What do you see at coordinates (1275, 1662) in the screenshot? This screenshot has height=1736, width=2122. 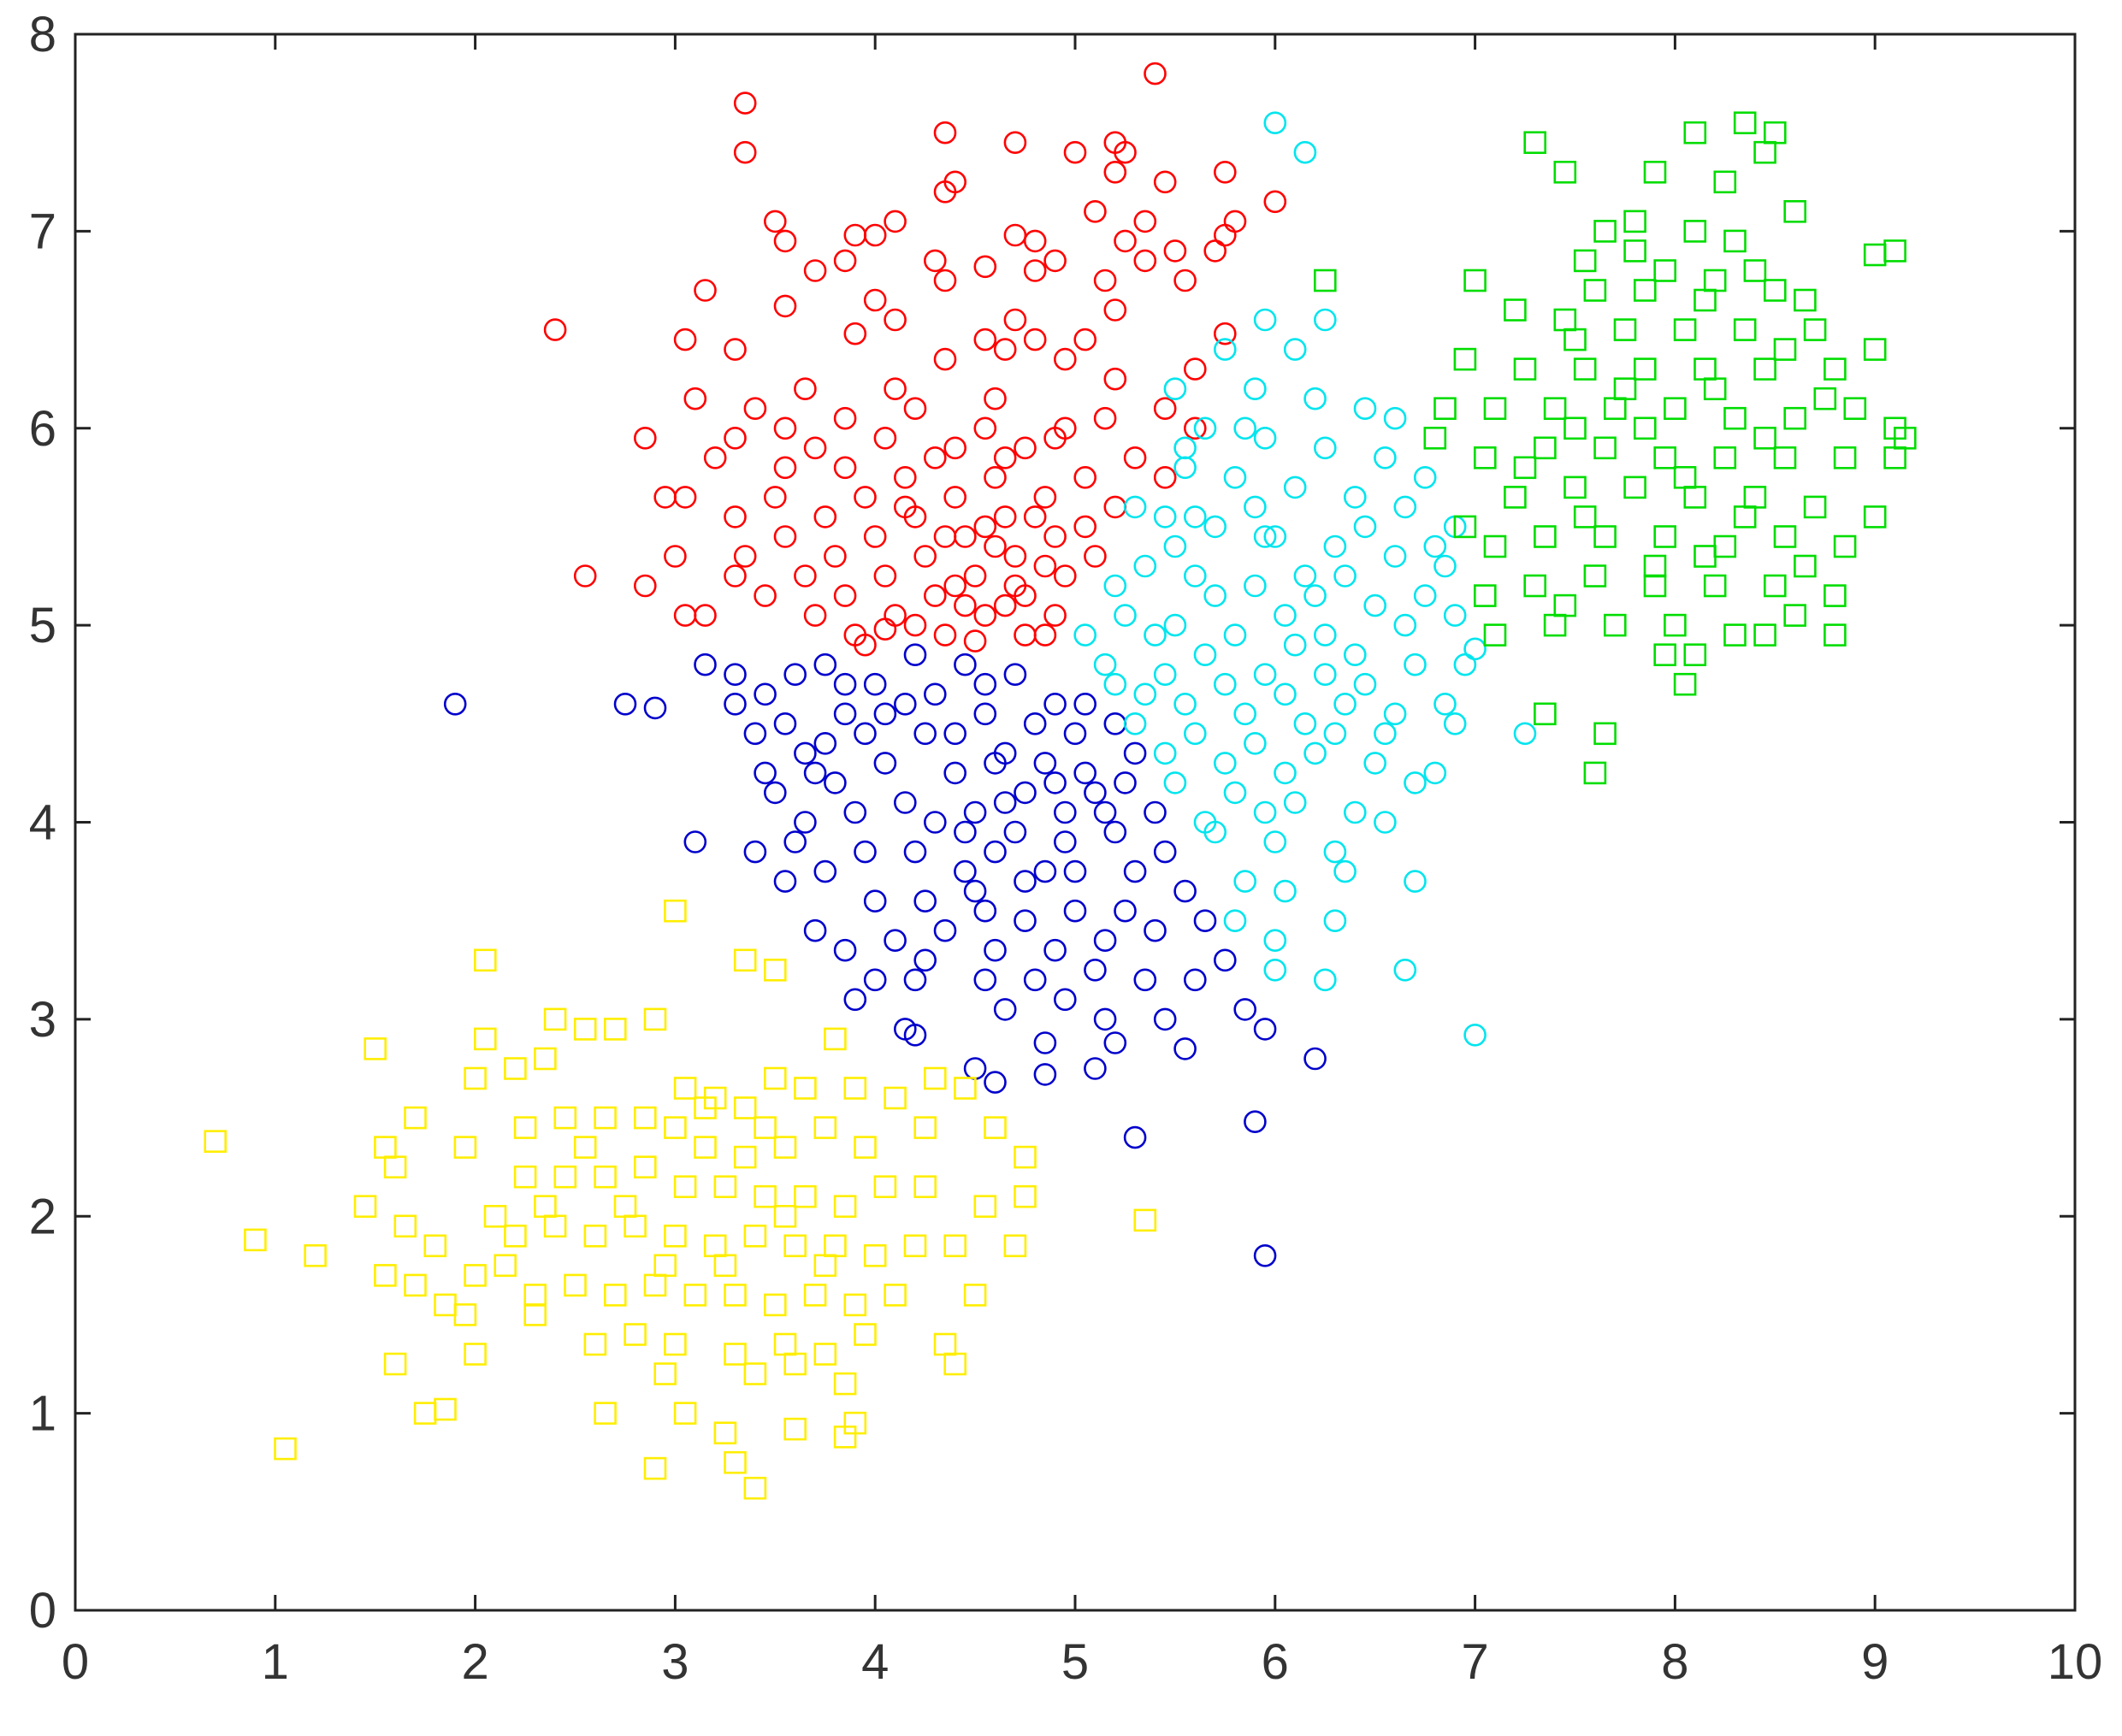 I see `x-tick-label: 6` at bounding box center [1275, 1662].